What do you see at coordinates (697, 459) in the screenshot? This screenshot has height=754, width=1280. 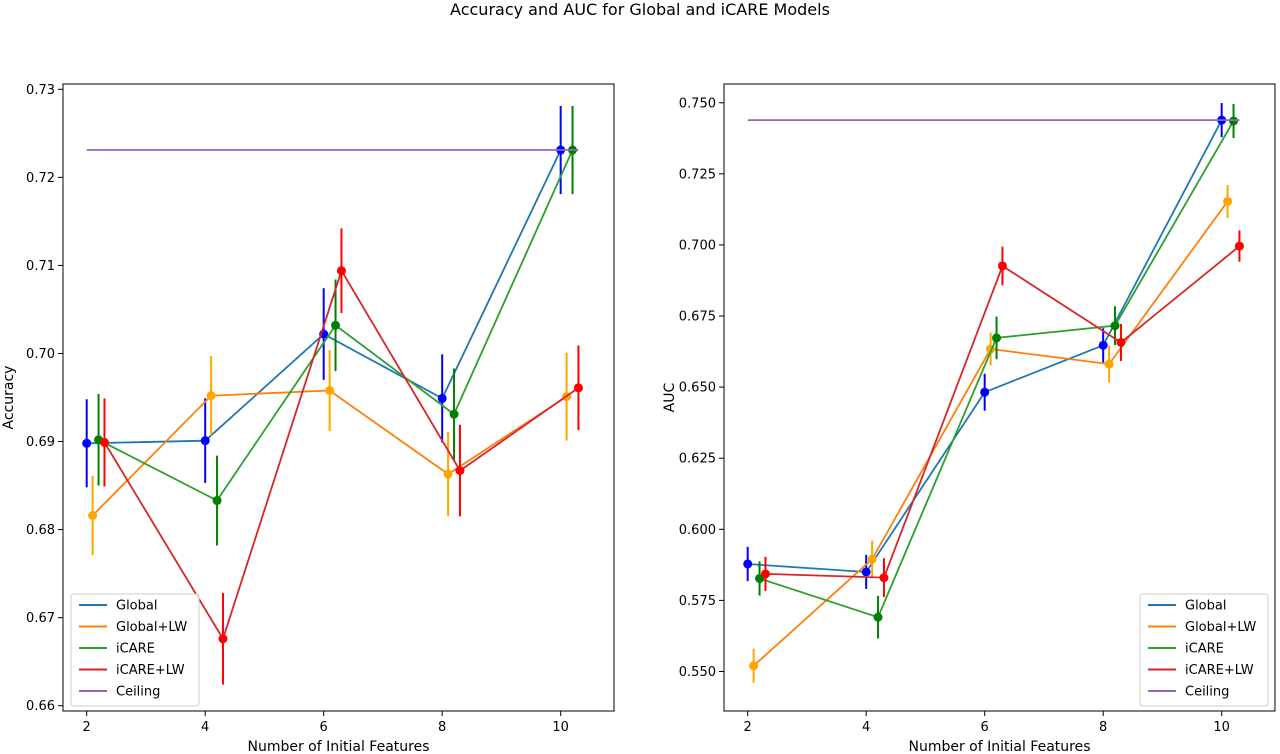 I see `y-tick-label: 0.625` at bounding box center [697, 459].